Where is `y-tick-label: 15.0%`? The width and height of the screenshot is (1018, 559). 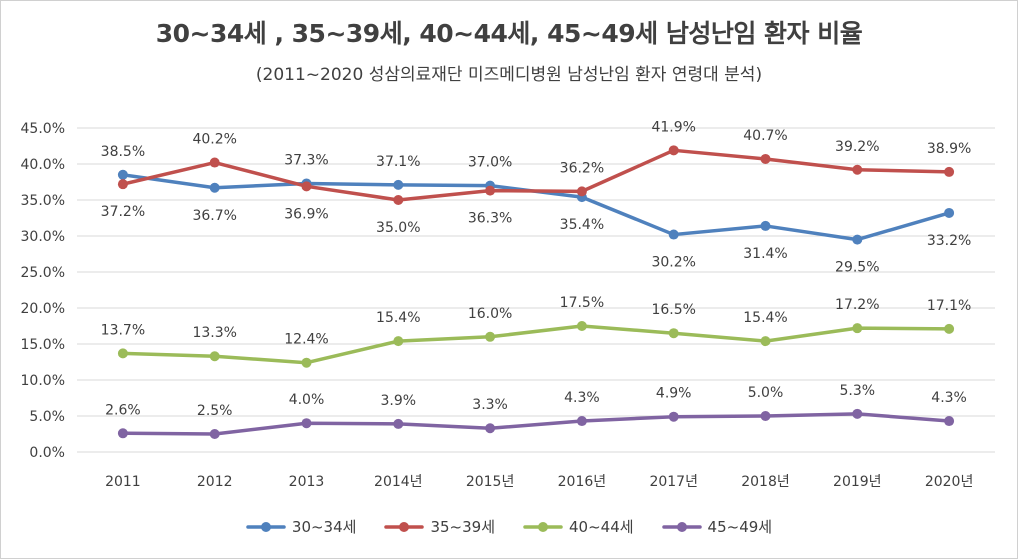
y-tick-label: 15.0% is located at coordinates (43, 345).